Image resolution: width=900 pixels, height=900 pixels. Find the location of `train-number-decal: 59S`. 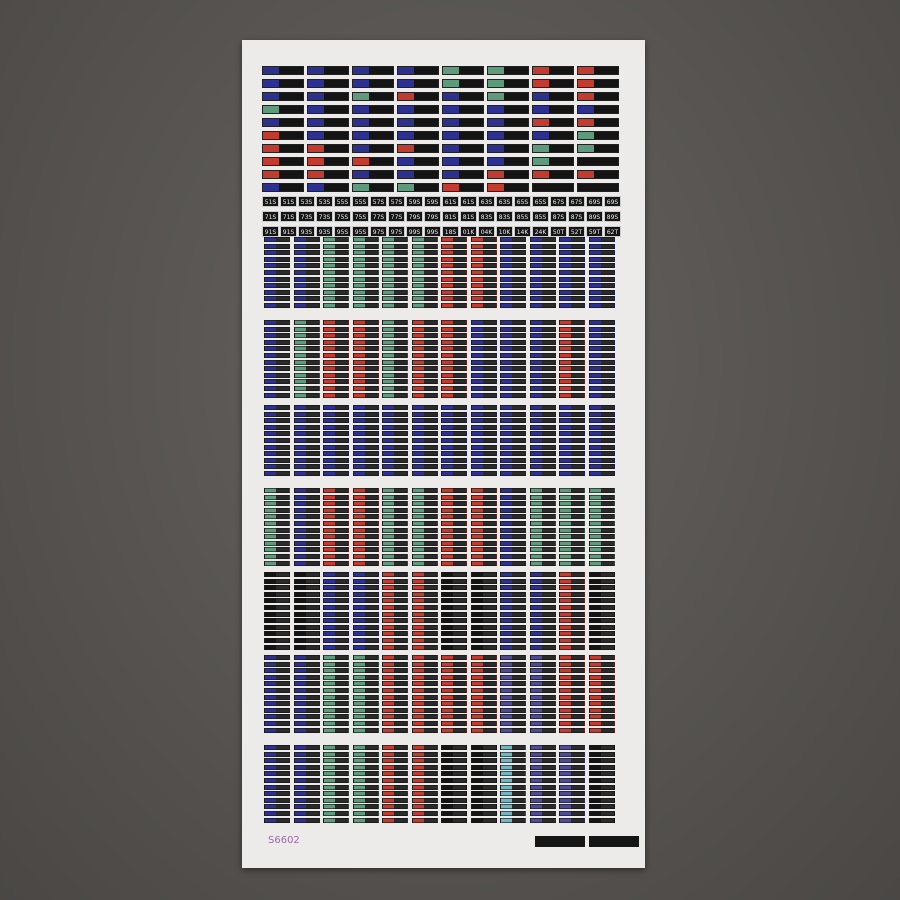

train-number-decal: 59S is located at coordinates (414, 201).